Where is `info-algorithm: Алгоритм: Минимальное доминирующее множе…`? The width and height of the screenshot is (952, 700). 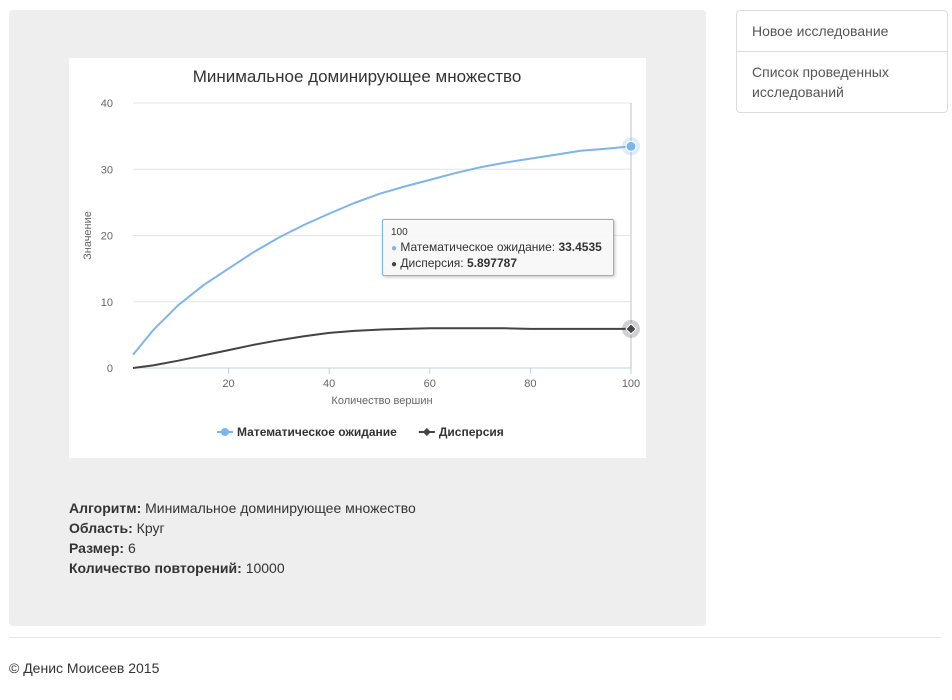 info-algorithm: Алгоритм: Минимальное доминирующее множе… is located at coordinates (242, 508).